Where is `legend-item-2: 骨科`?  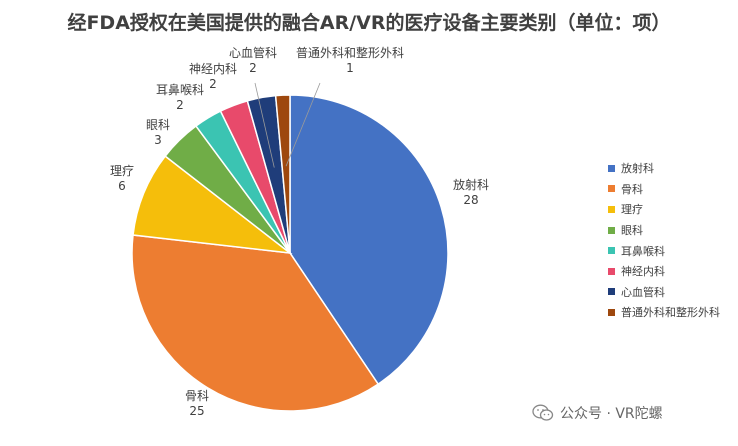
legend-item-2: 骨科 is located at coordinates (664, 189).